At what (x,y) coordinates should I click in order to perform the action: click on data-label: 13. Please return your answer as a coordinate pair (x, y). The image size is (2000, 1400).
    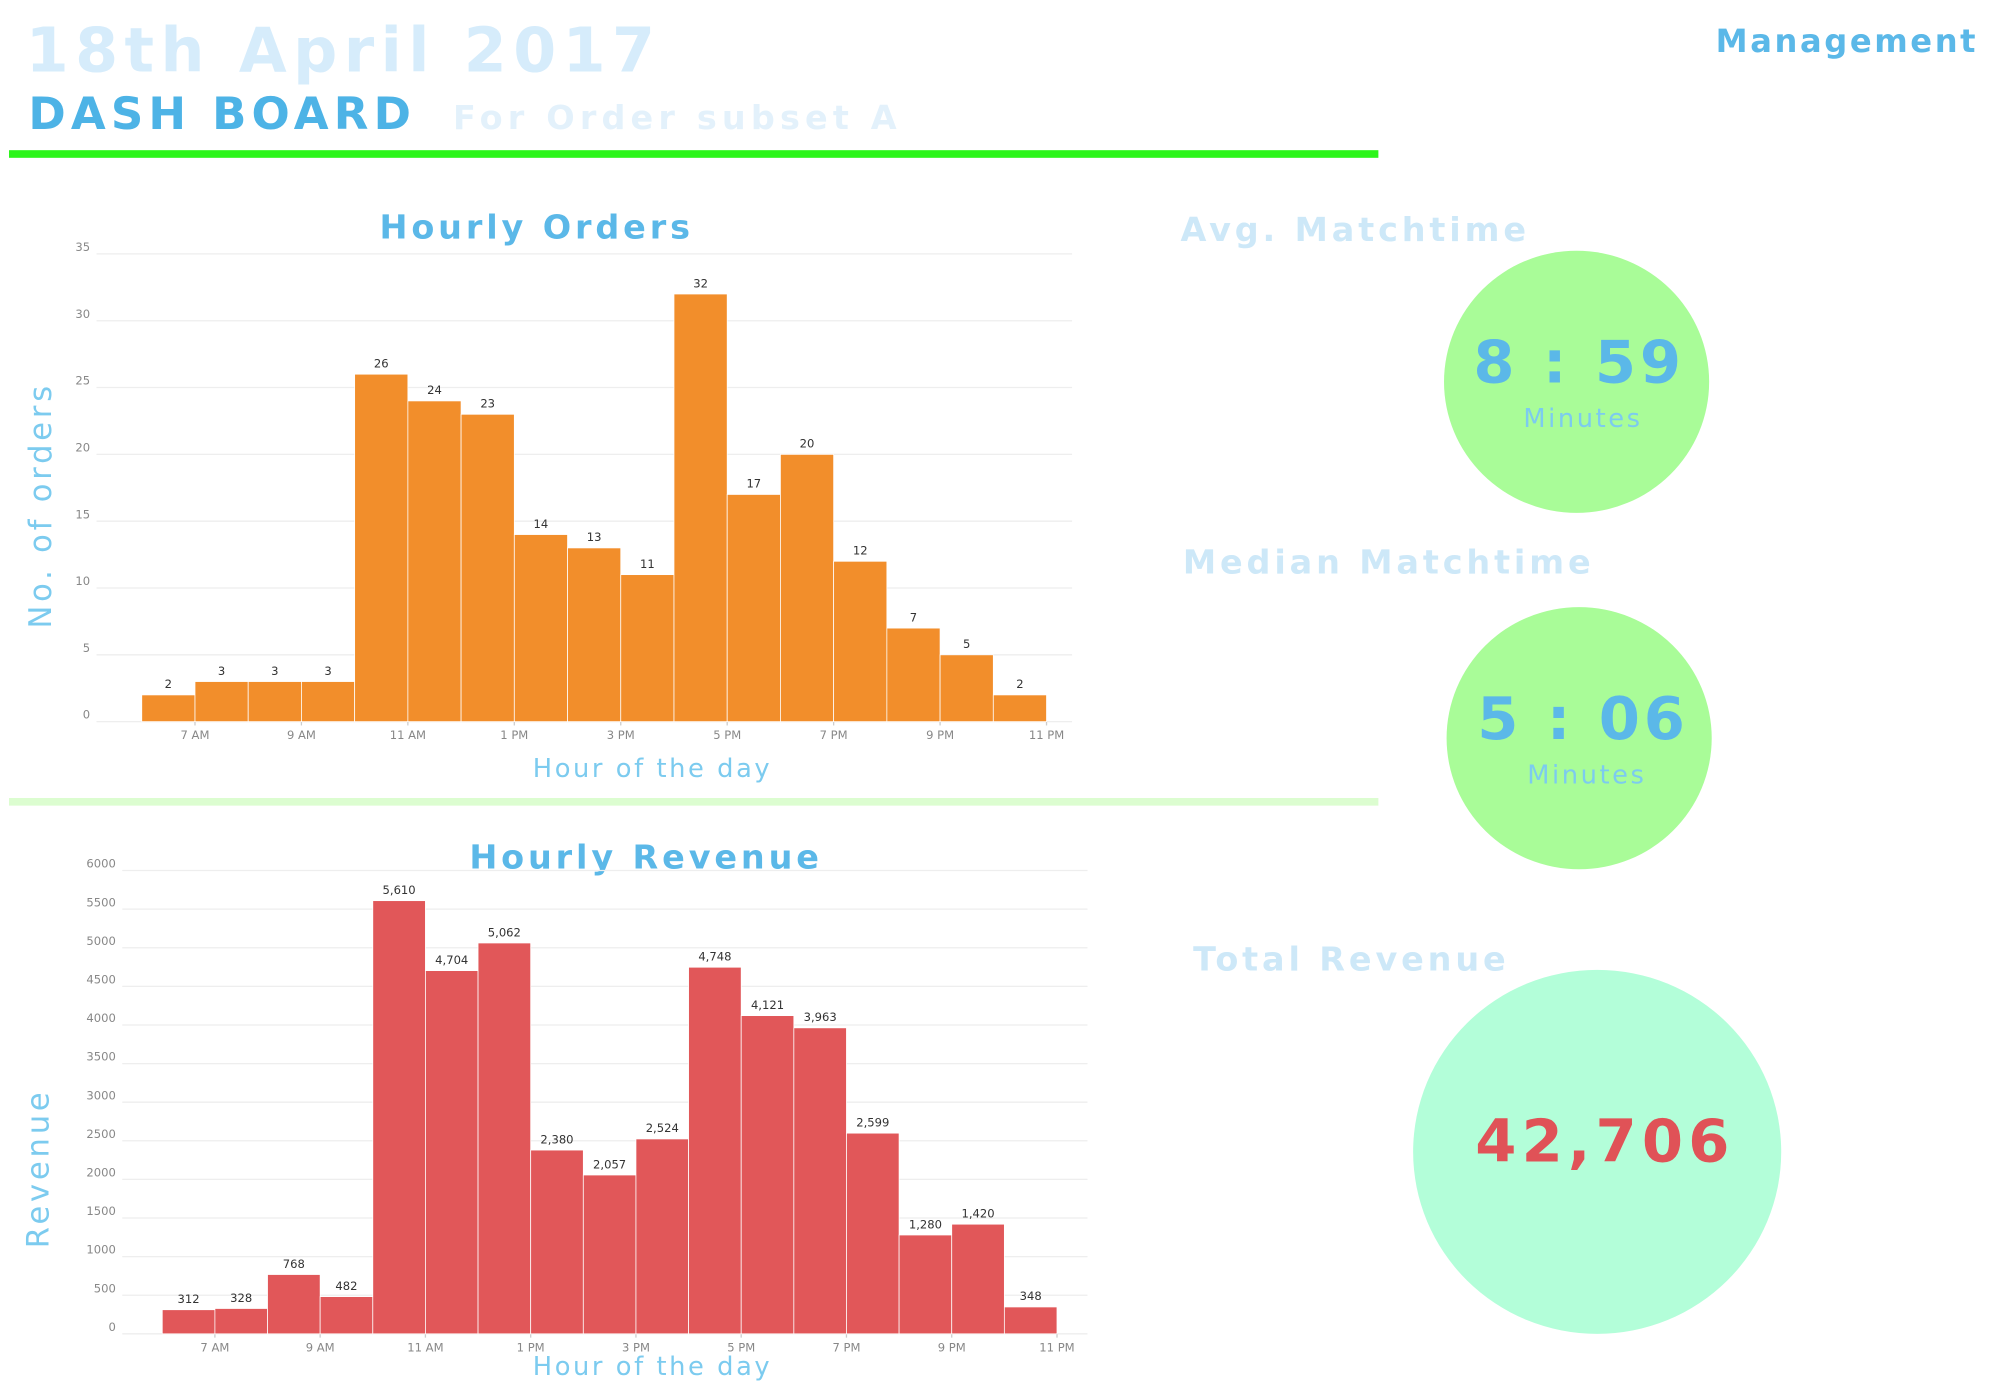
    Looking at the image, I should click on (594, 537).